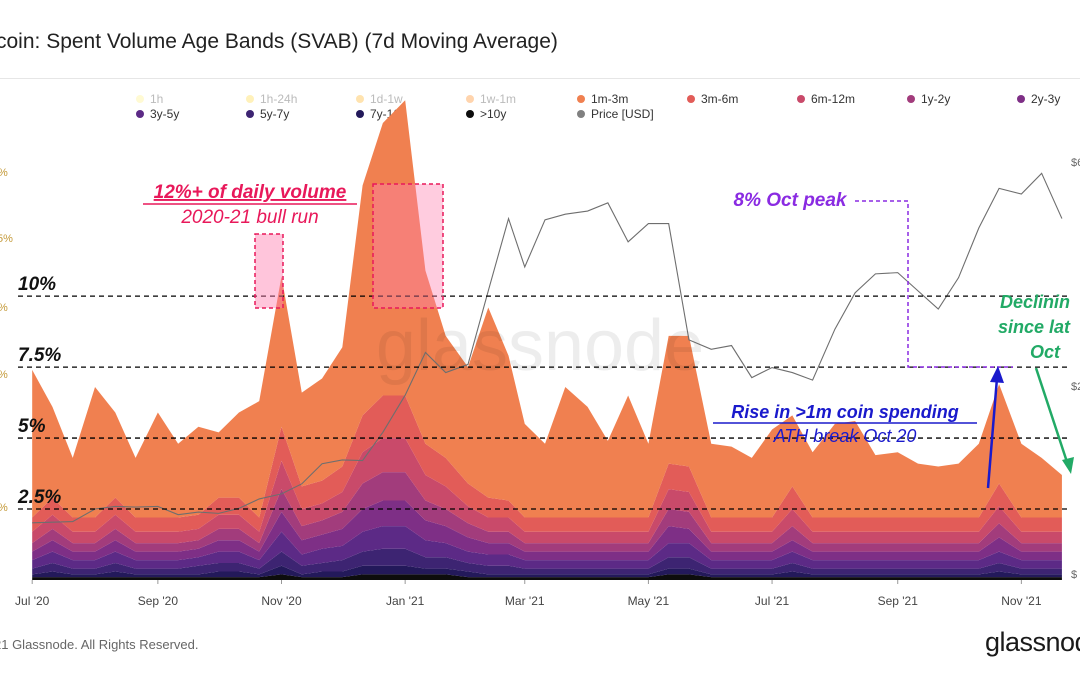  I want to click on x-tick-label: Jan '21, so click(405, 601).